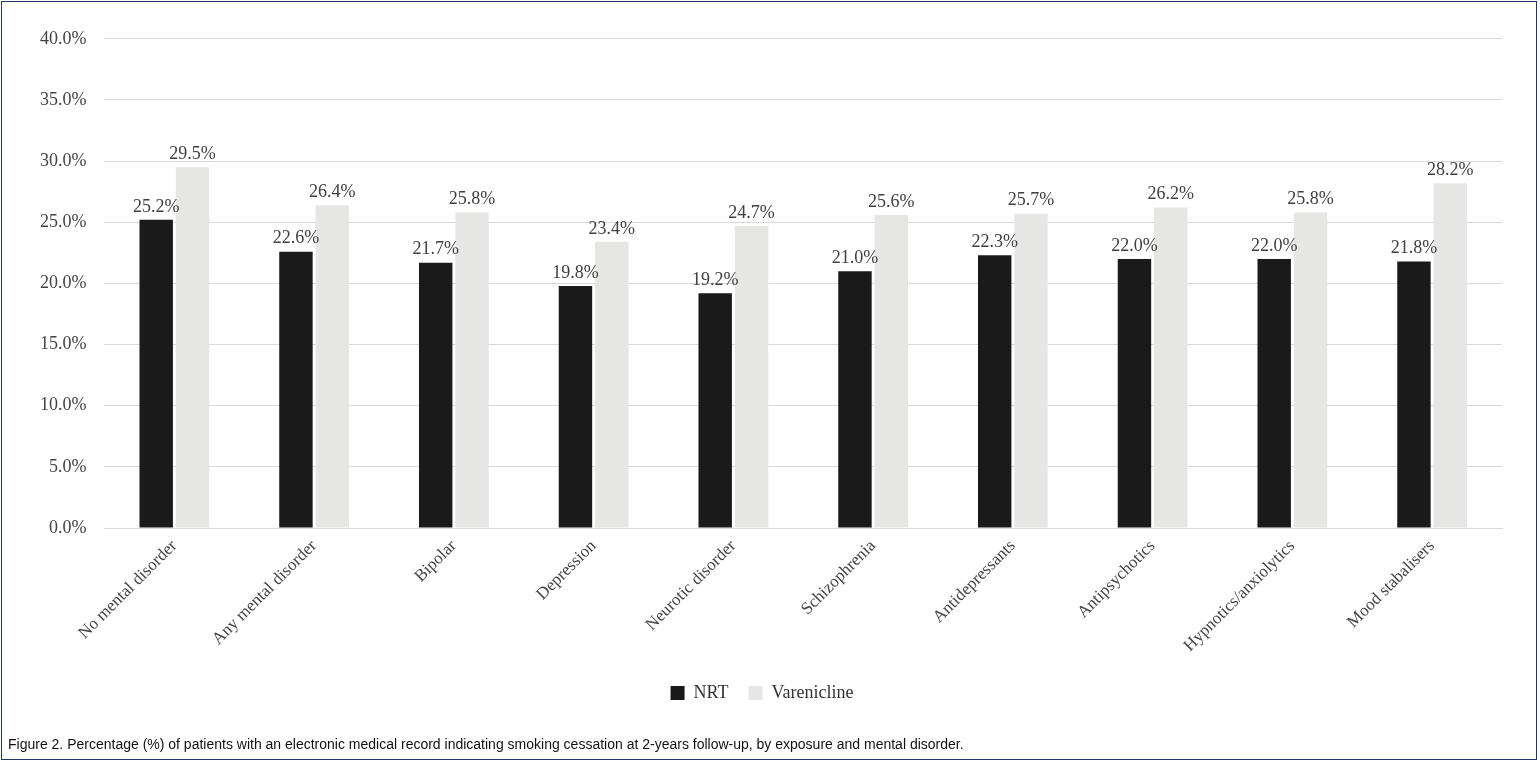  I want to click on legend-label: NRT, so click(711, 691).